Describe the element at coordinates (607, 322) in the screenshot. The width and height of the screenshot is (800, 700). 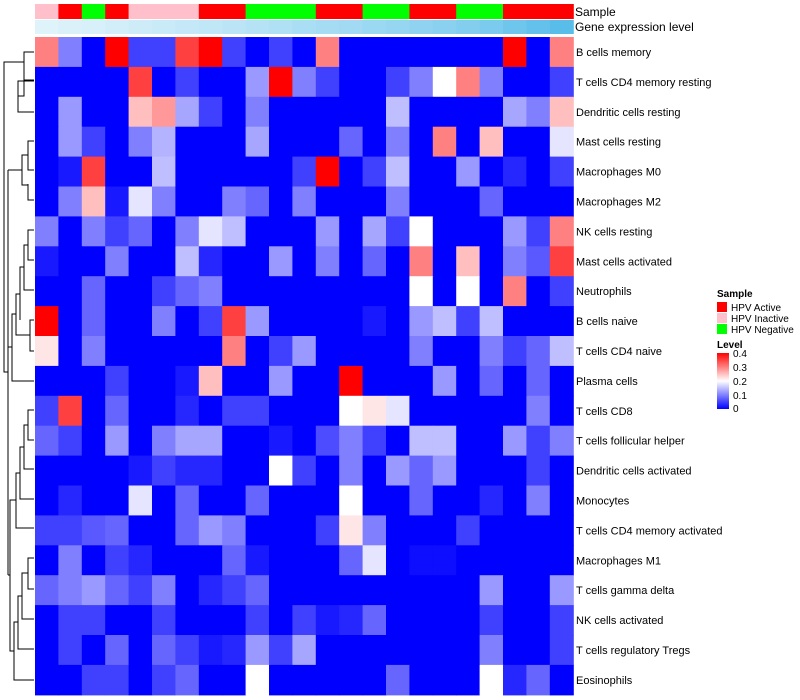
I see `row-label: B cells naive` at that location.